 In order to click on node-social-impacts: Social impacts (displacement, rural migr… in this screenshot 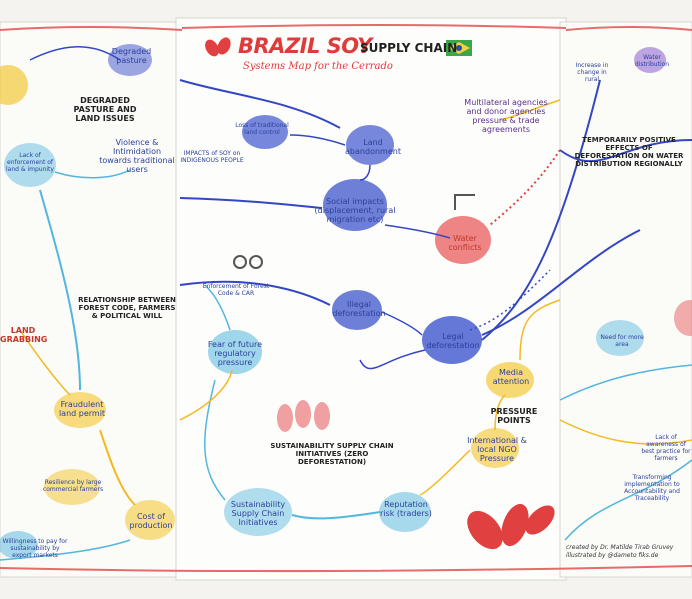, I will do `click(355, 210)`.